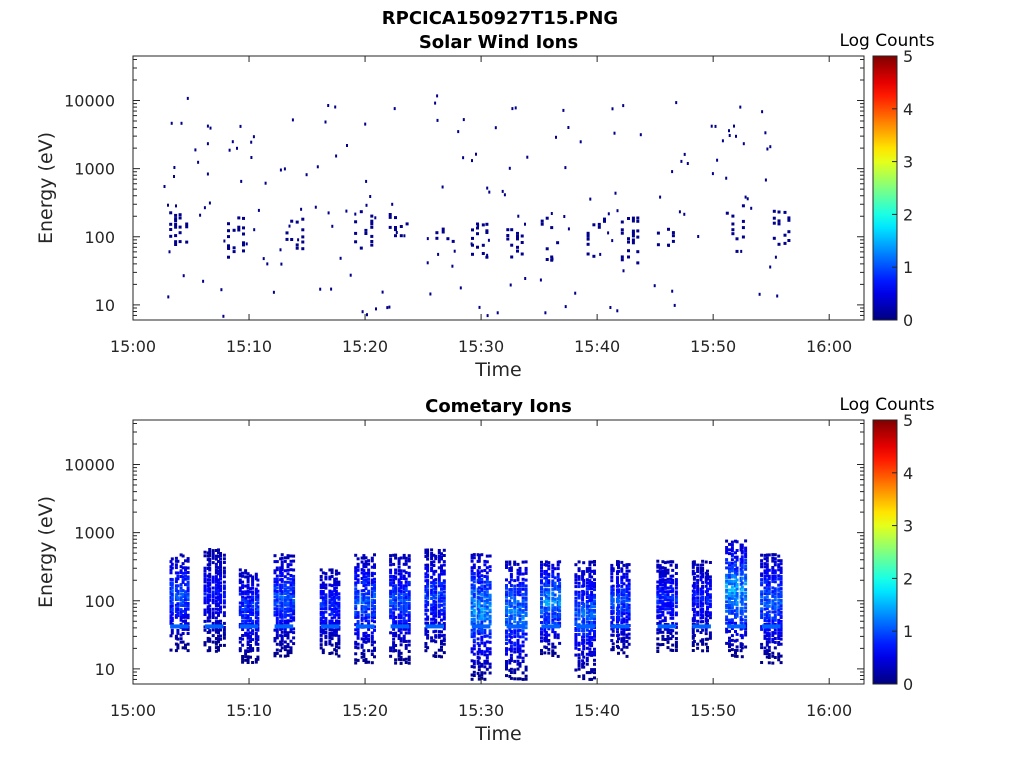 This screenshot has height=768, width=1024. I want to click on cometary-x-axis-label: Time, so click(498, 734).